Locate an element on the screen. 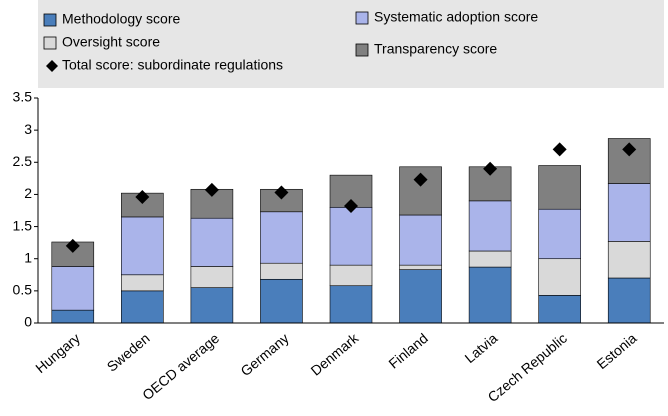 The height and width of the screenshot is (416, 668). legend-label: Transparency score is located at coordinates (435, 49).